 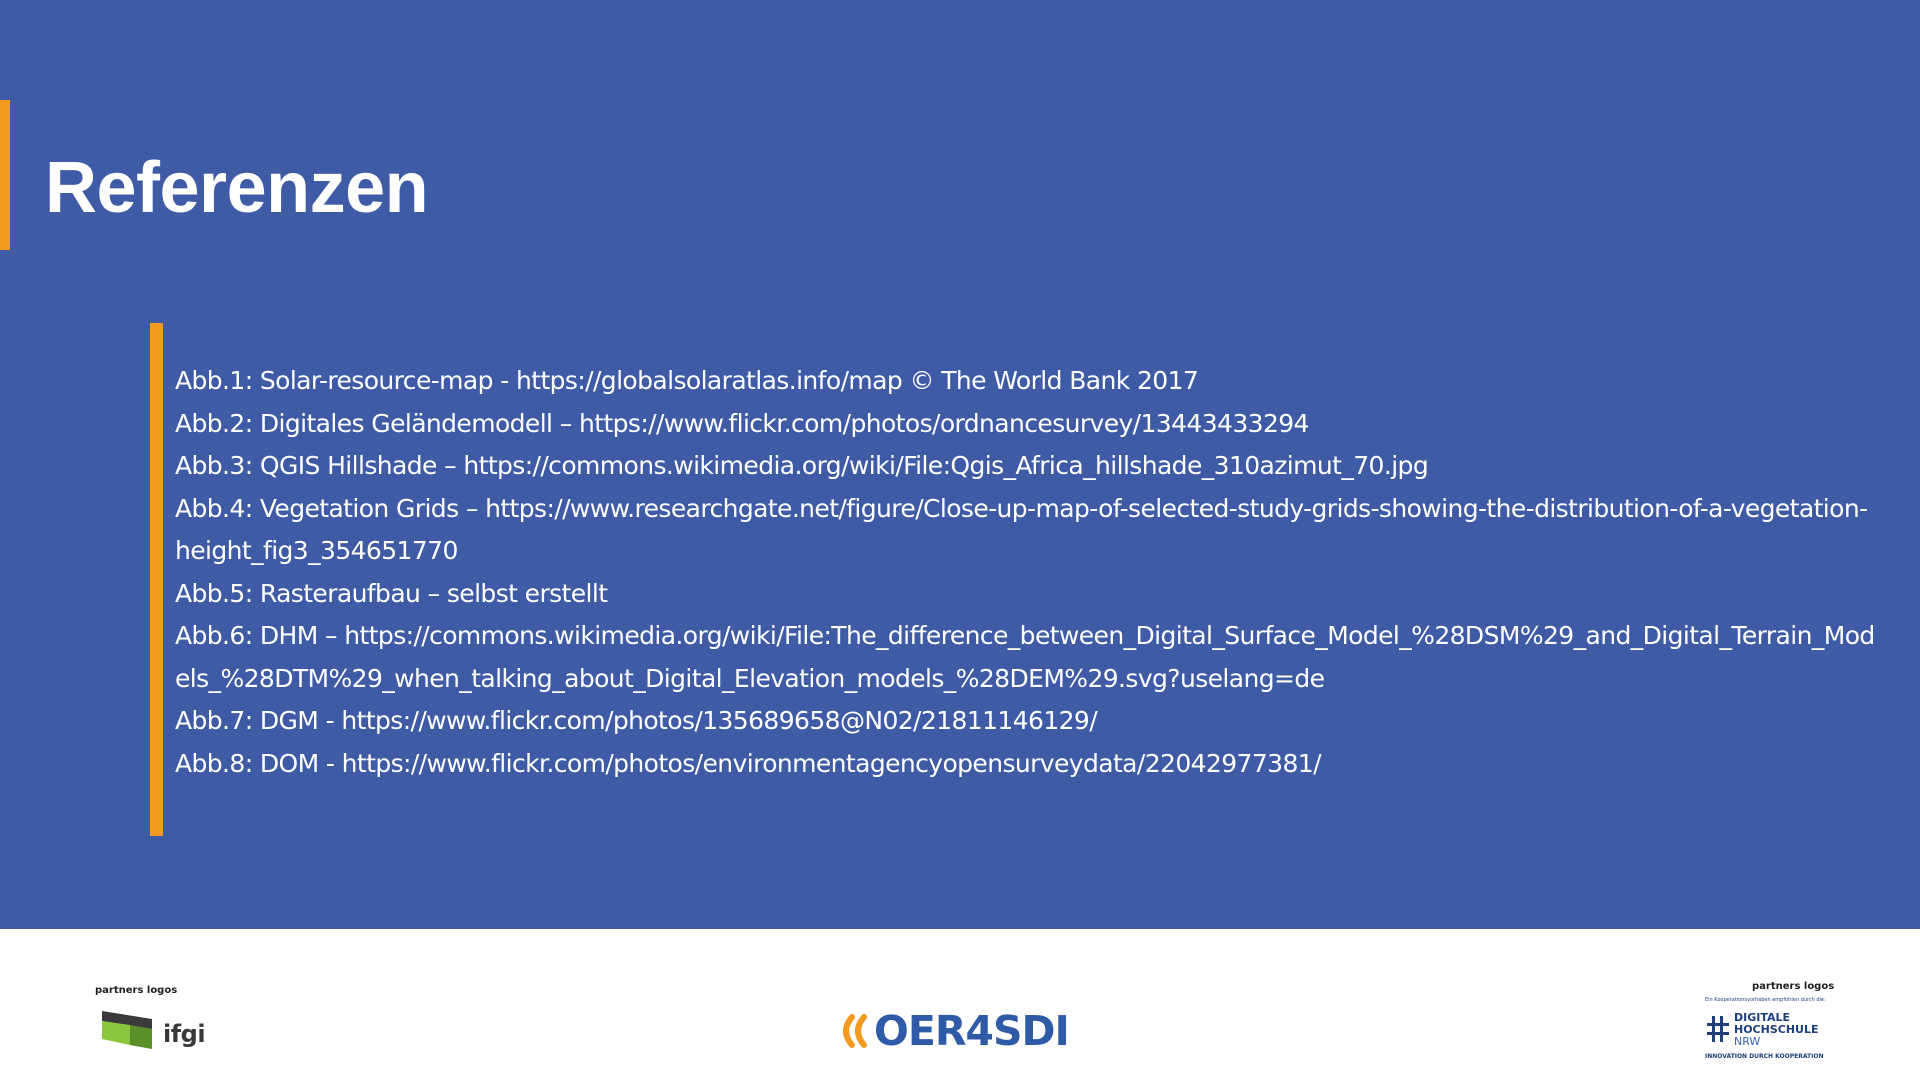 I want to click on slide-title: Referenzen, so click(x=237, y=188).